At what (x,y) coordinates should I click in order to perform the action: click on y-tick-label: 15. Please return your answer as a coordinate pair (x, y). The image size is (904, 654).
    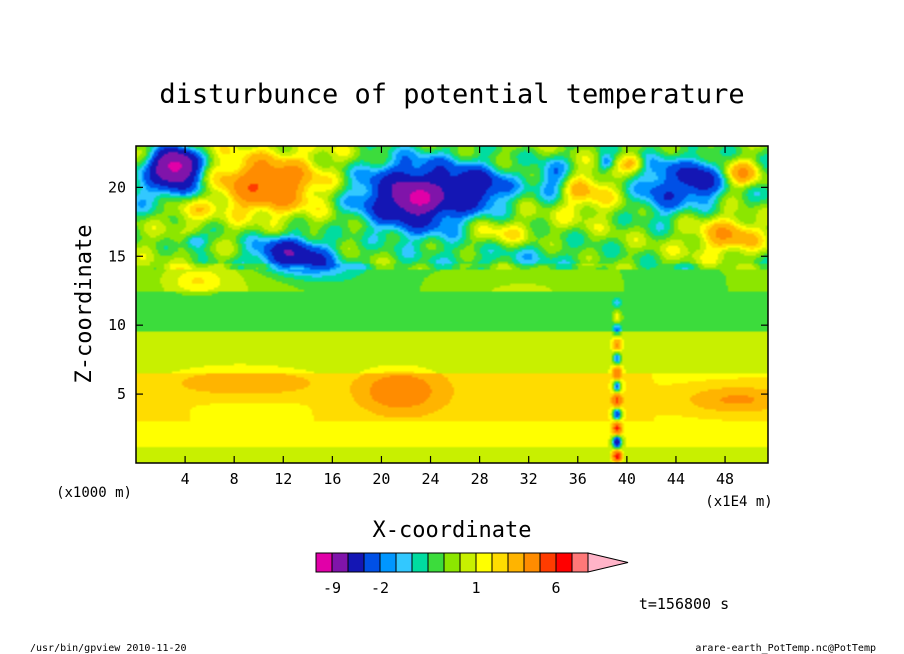
    Looking at the image, I should click on (117, 256).